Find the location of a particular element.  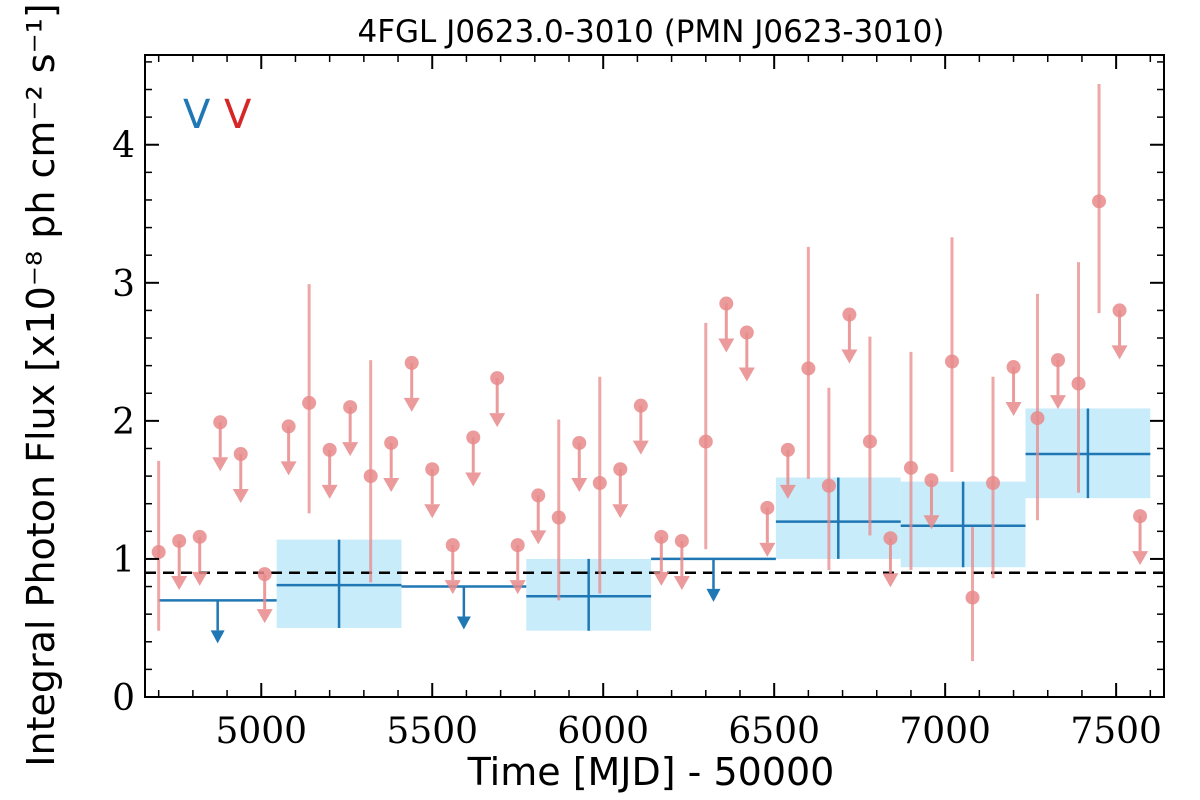

legend-entry-short-bins: V is located at coordinates (238, 115).